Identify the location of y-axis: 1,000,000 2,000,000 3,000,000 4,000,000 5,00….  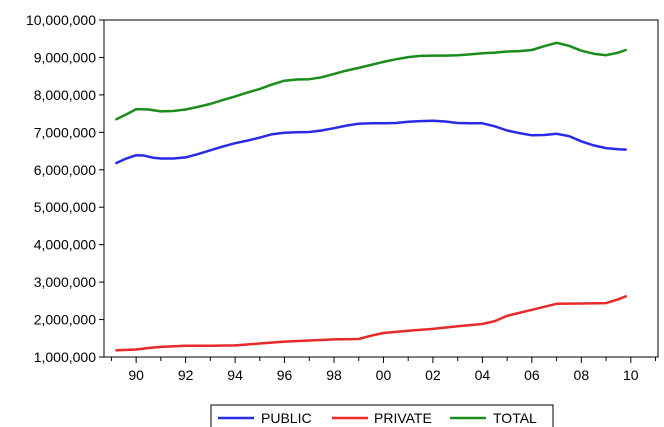
(65, 188).